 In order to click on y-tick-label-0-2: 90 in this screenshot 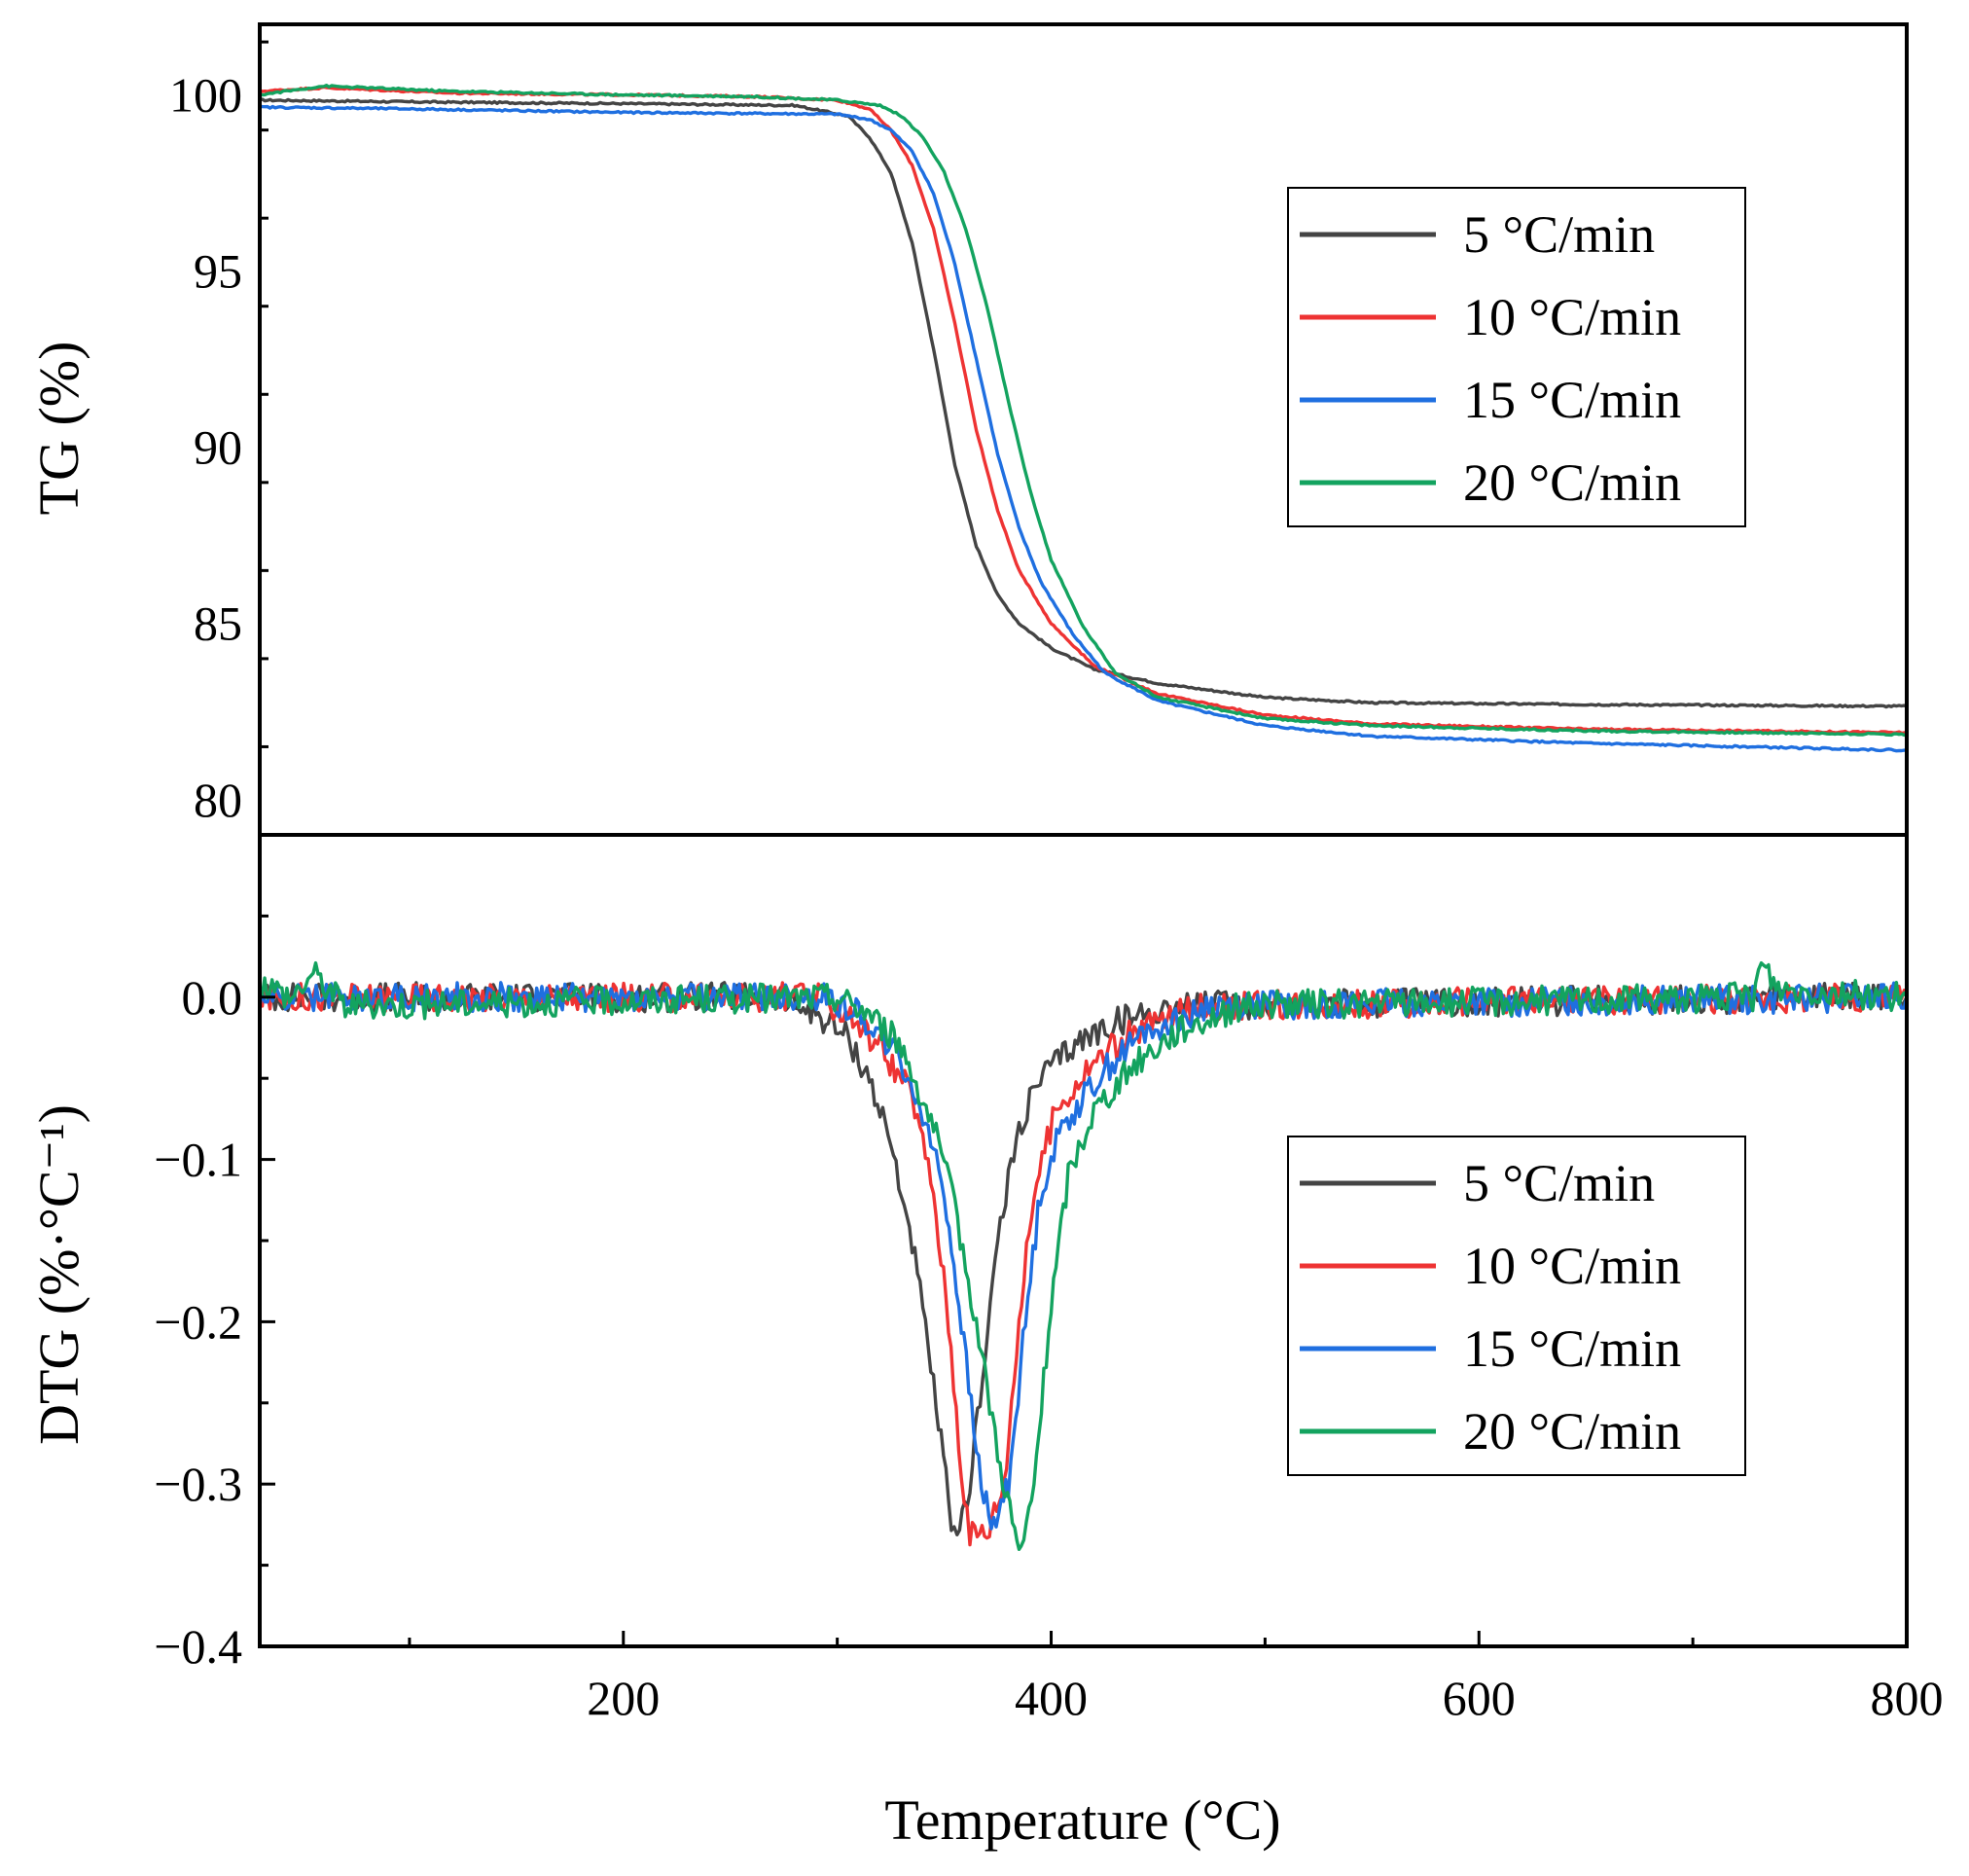, I will do `click(218, 447)`.